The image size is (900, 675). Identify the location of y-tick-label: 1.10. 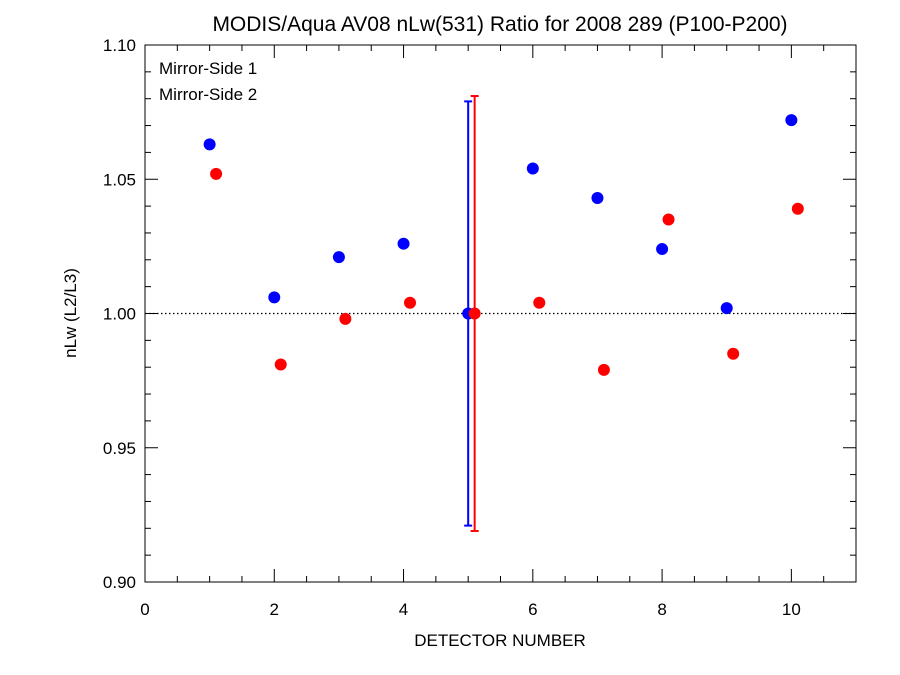
(119, 45).